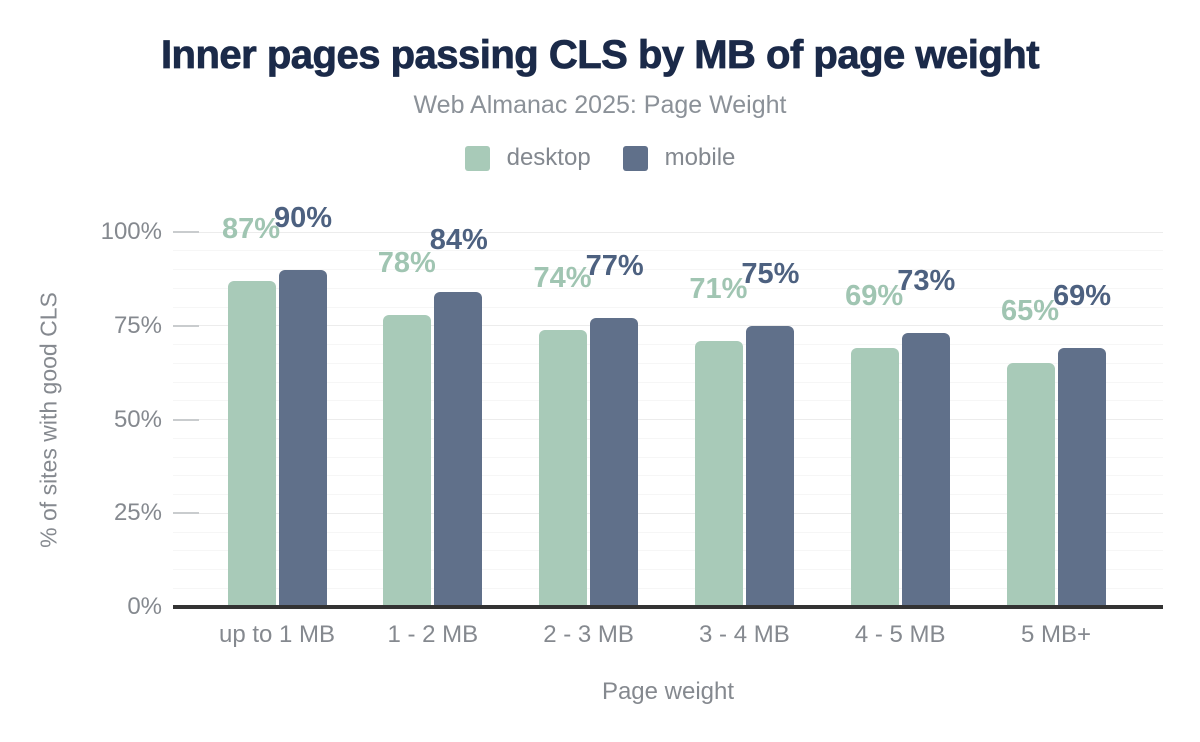 Image resolution: width=1200 pixels, height=742 pixels. Describe the element at coordinates (1056, 634) in the screenshot. I see `x-category-label-5: 5 MB+` at that location.